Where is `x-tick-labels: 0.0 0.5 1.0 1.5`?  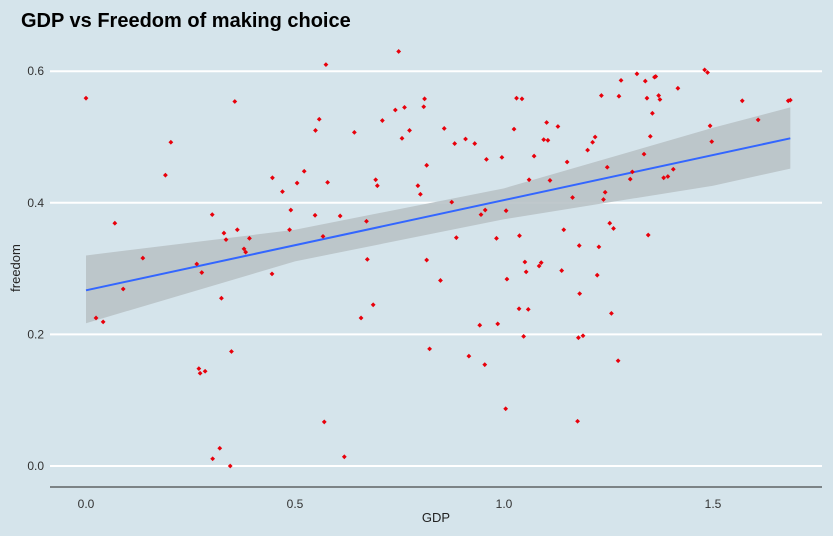
x-tick-labels: 0.0 0.5 1.0 1.5 is located at coordinates (400, 504).